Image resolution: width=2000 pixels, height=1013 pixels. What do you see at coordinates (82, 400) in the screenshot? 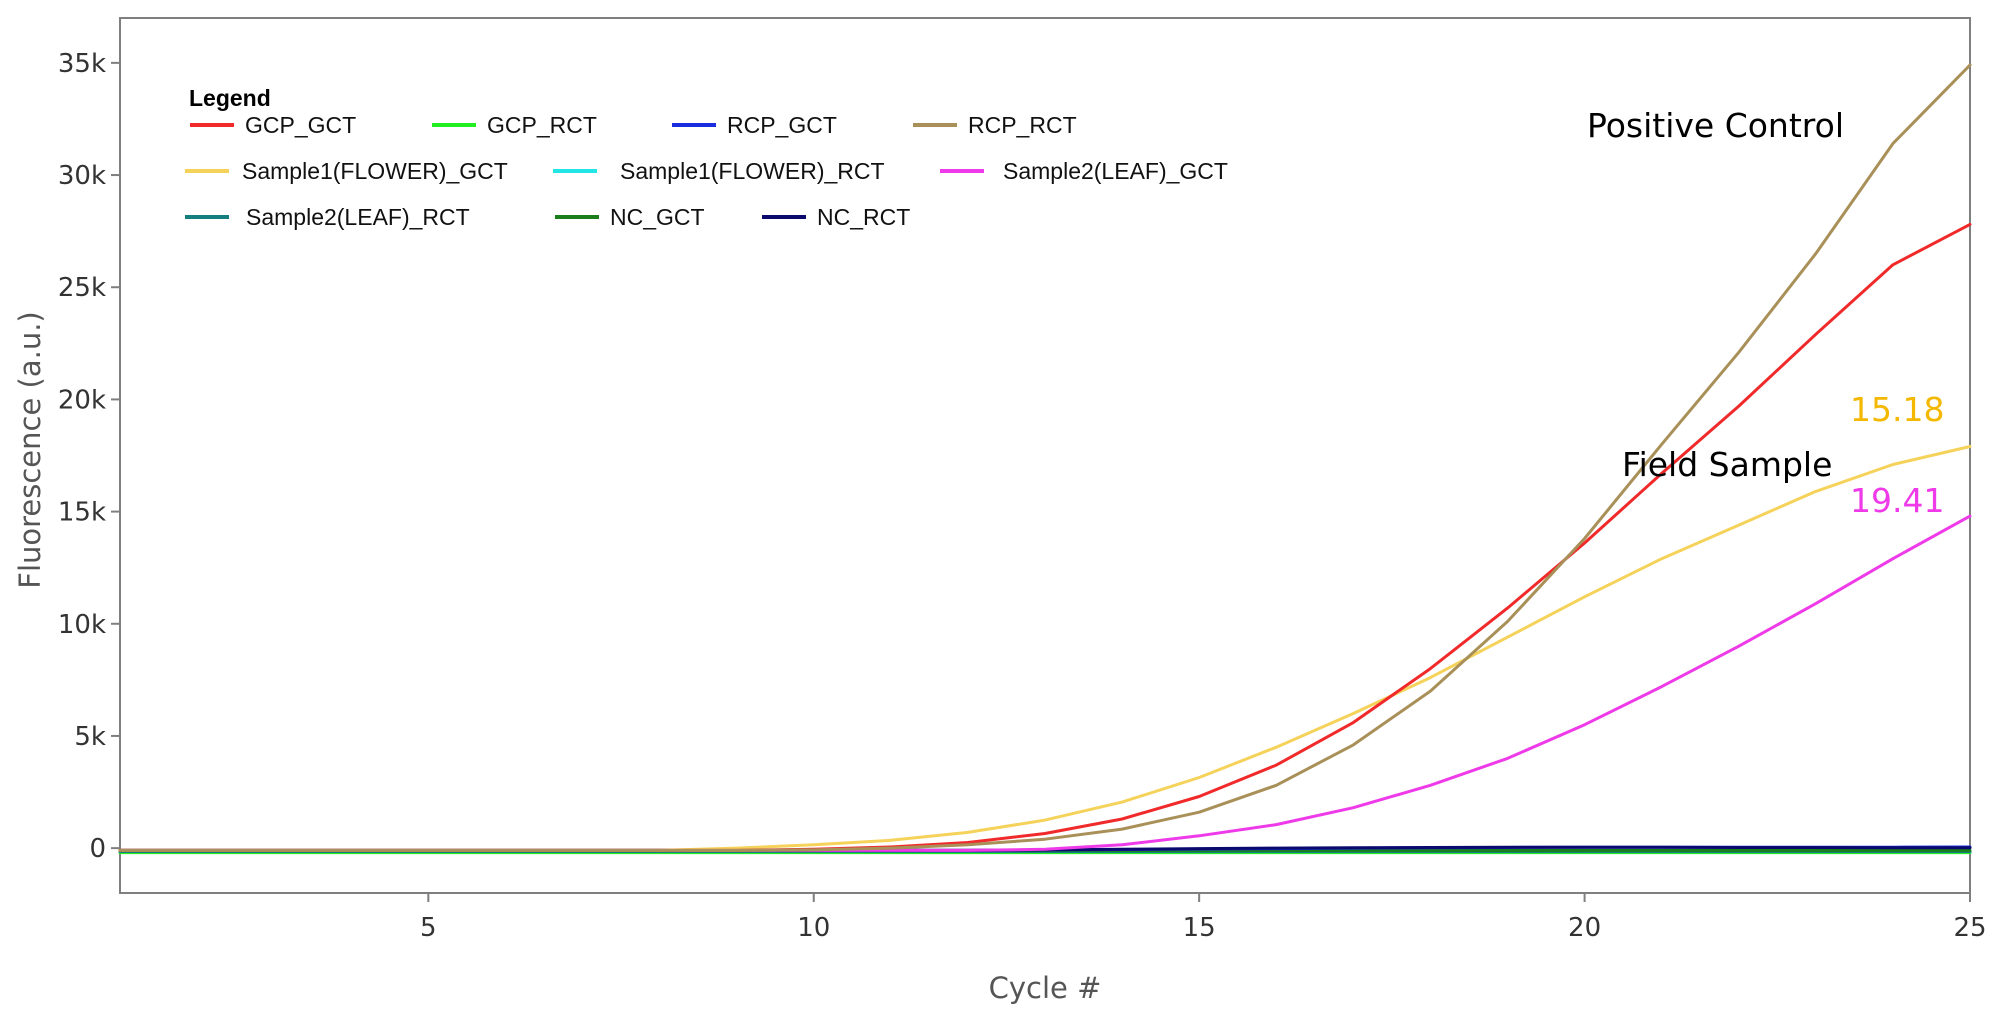
I see `y-tick-label: 20k` at bounding box center [82, 400].